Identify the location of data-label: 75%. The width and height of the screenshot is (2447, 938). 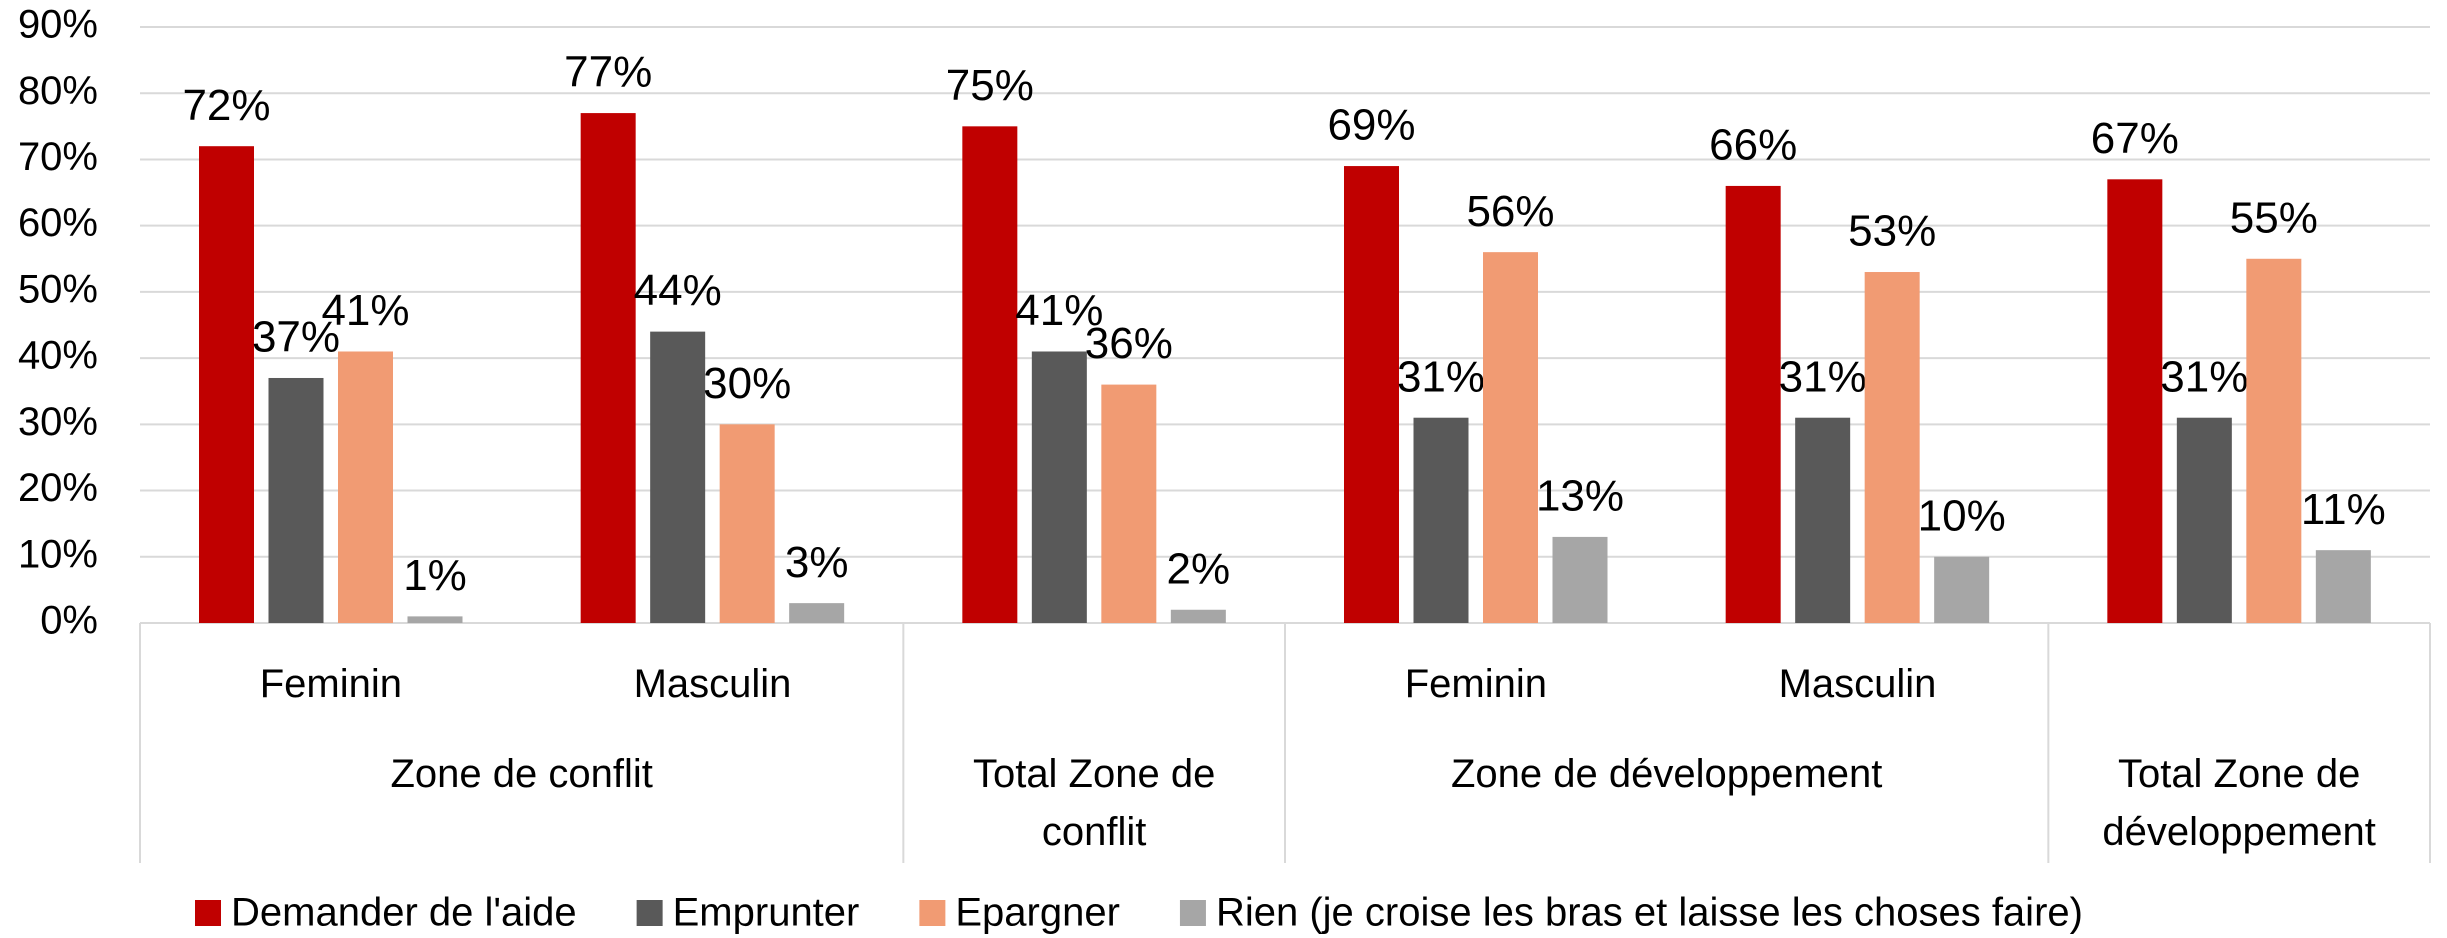
(990, 85).